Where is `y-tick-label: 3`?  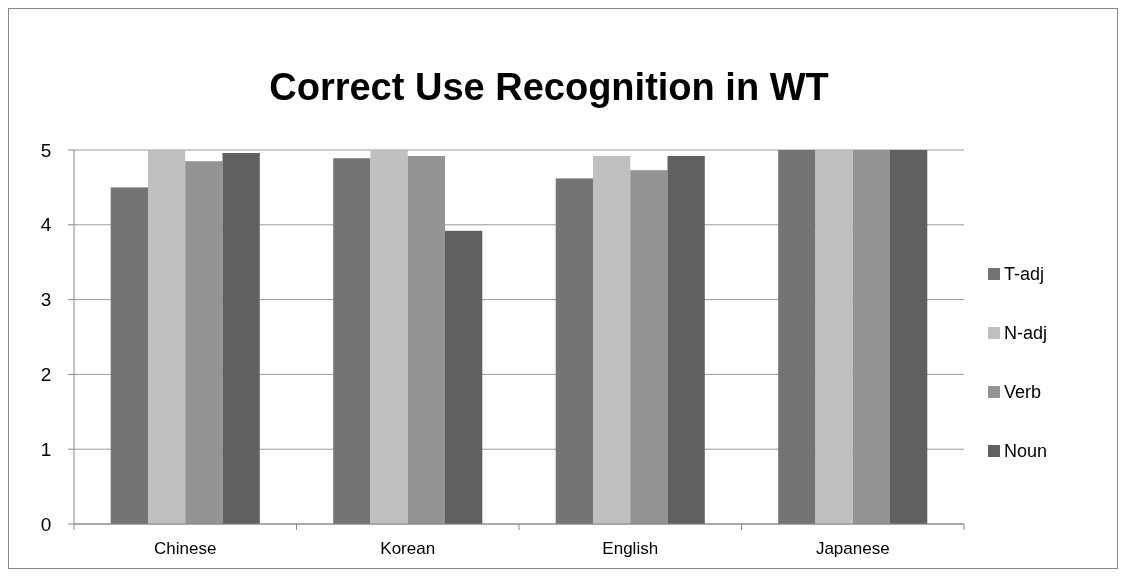
y-tick-label: 3 is located at coordinates (46, 300).